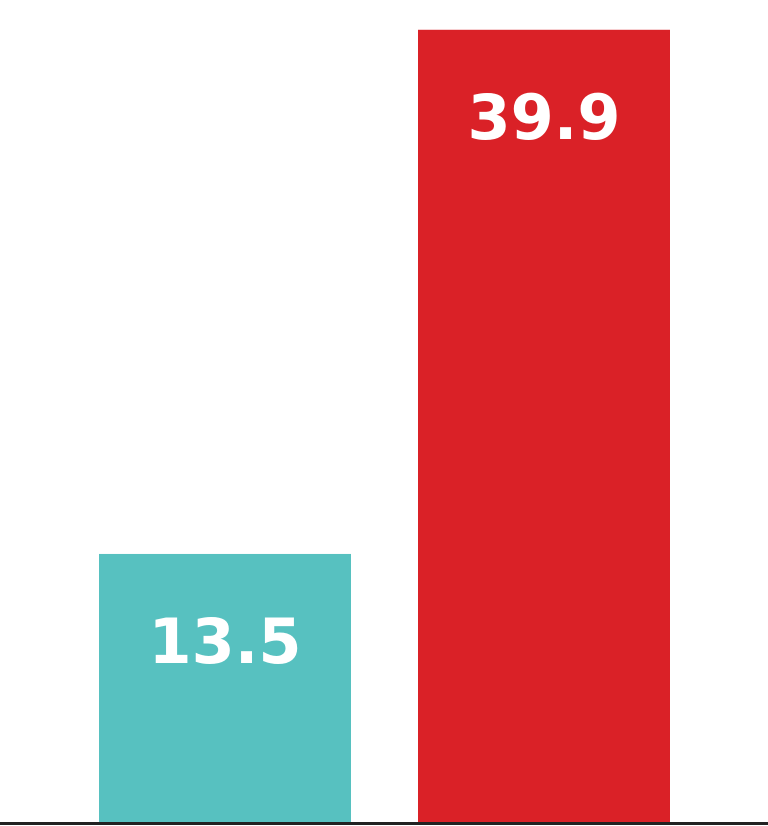  Describe the element at coordinates (225, 641) in the screenshot. I see `bar-value-label-1: 13.5` at that location.